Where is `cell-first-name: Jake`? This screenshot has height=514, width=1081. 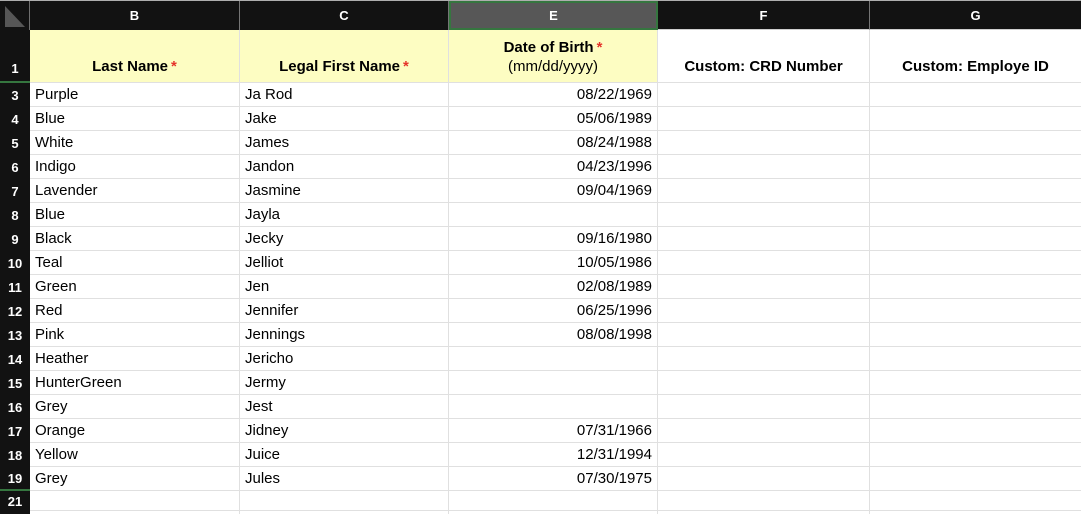
cell-first-name: Jake is located at coordinates (344, 119).